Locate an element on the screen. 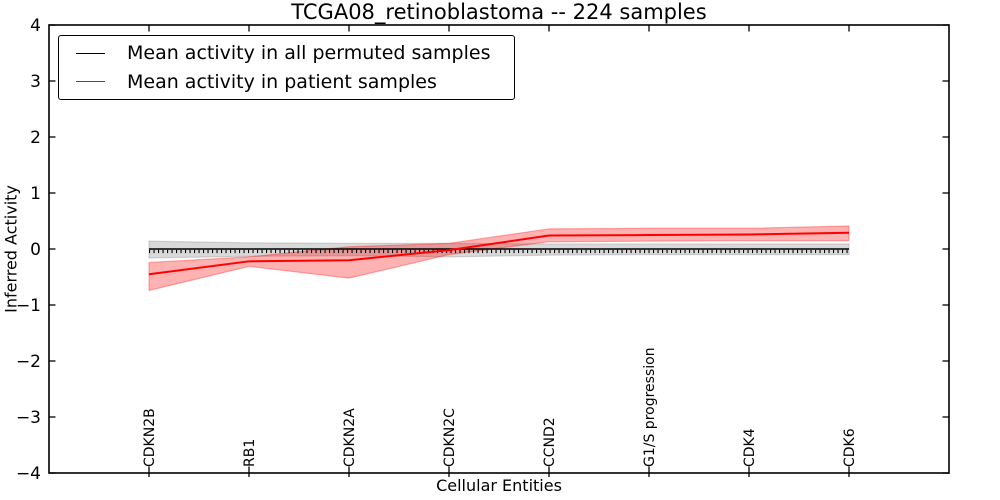 Image resolution: width=1000 pixels, height=500 pixels. y-tick-label: 2 is located at coordinates (35, 138).